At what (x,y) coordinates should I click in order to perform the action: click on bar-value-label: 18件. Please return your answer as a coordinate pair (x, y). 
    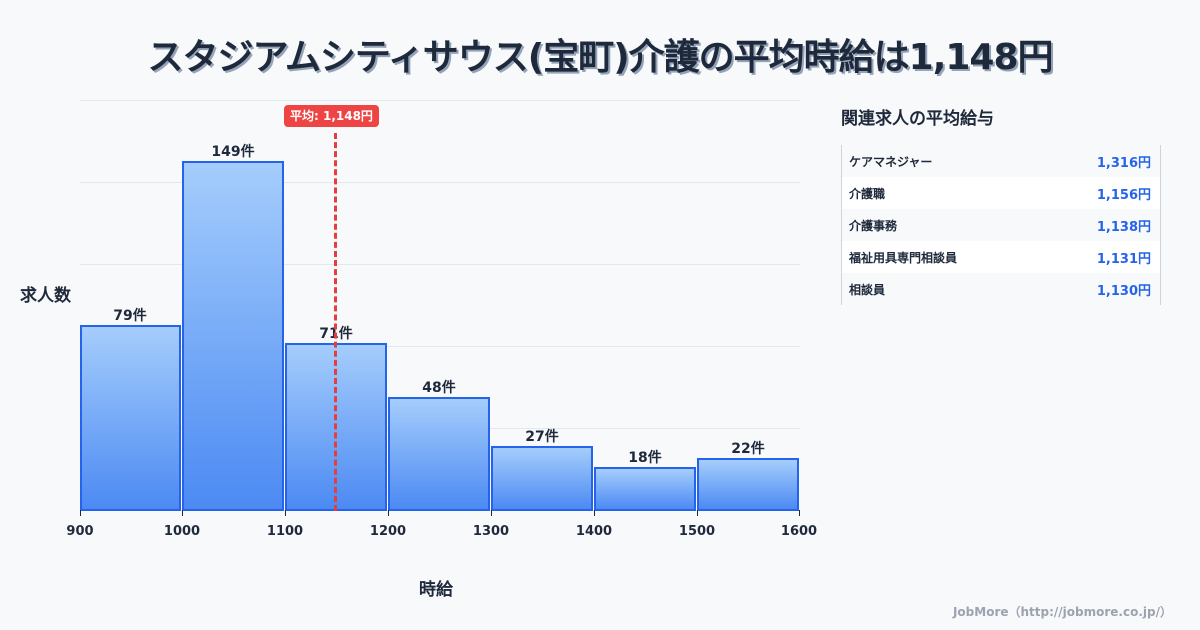
    Looking at the image, I should click on (645, 458).